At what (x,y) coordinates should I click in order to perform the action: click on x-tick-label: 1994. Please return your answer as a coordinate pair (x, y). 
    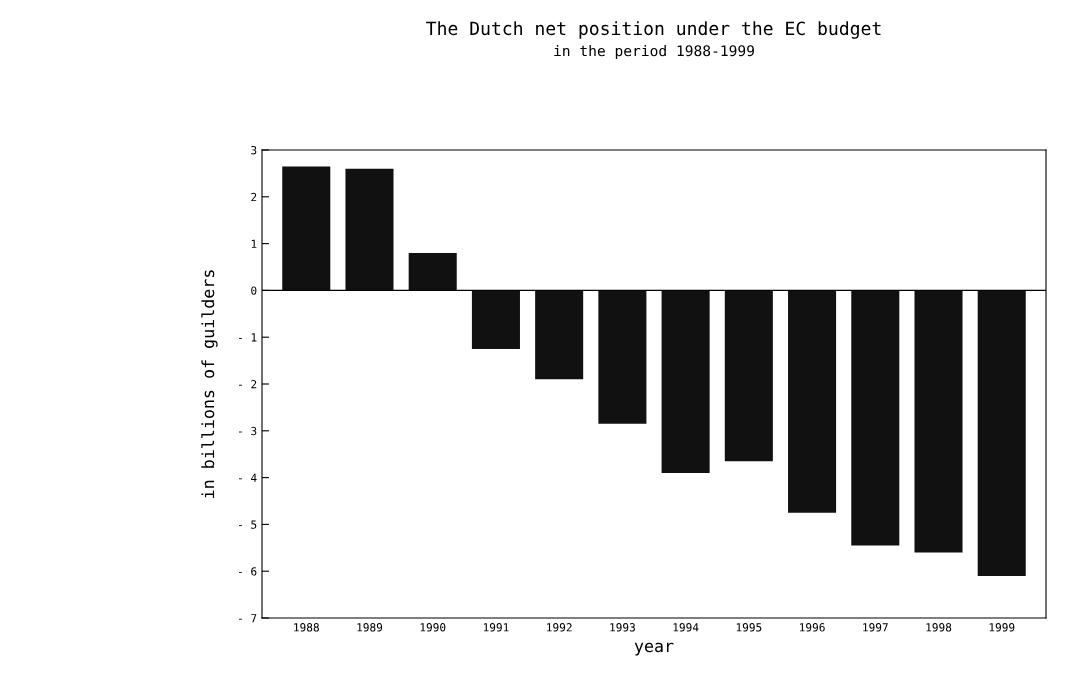
    Looking at the image, I should click on (686, 627).